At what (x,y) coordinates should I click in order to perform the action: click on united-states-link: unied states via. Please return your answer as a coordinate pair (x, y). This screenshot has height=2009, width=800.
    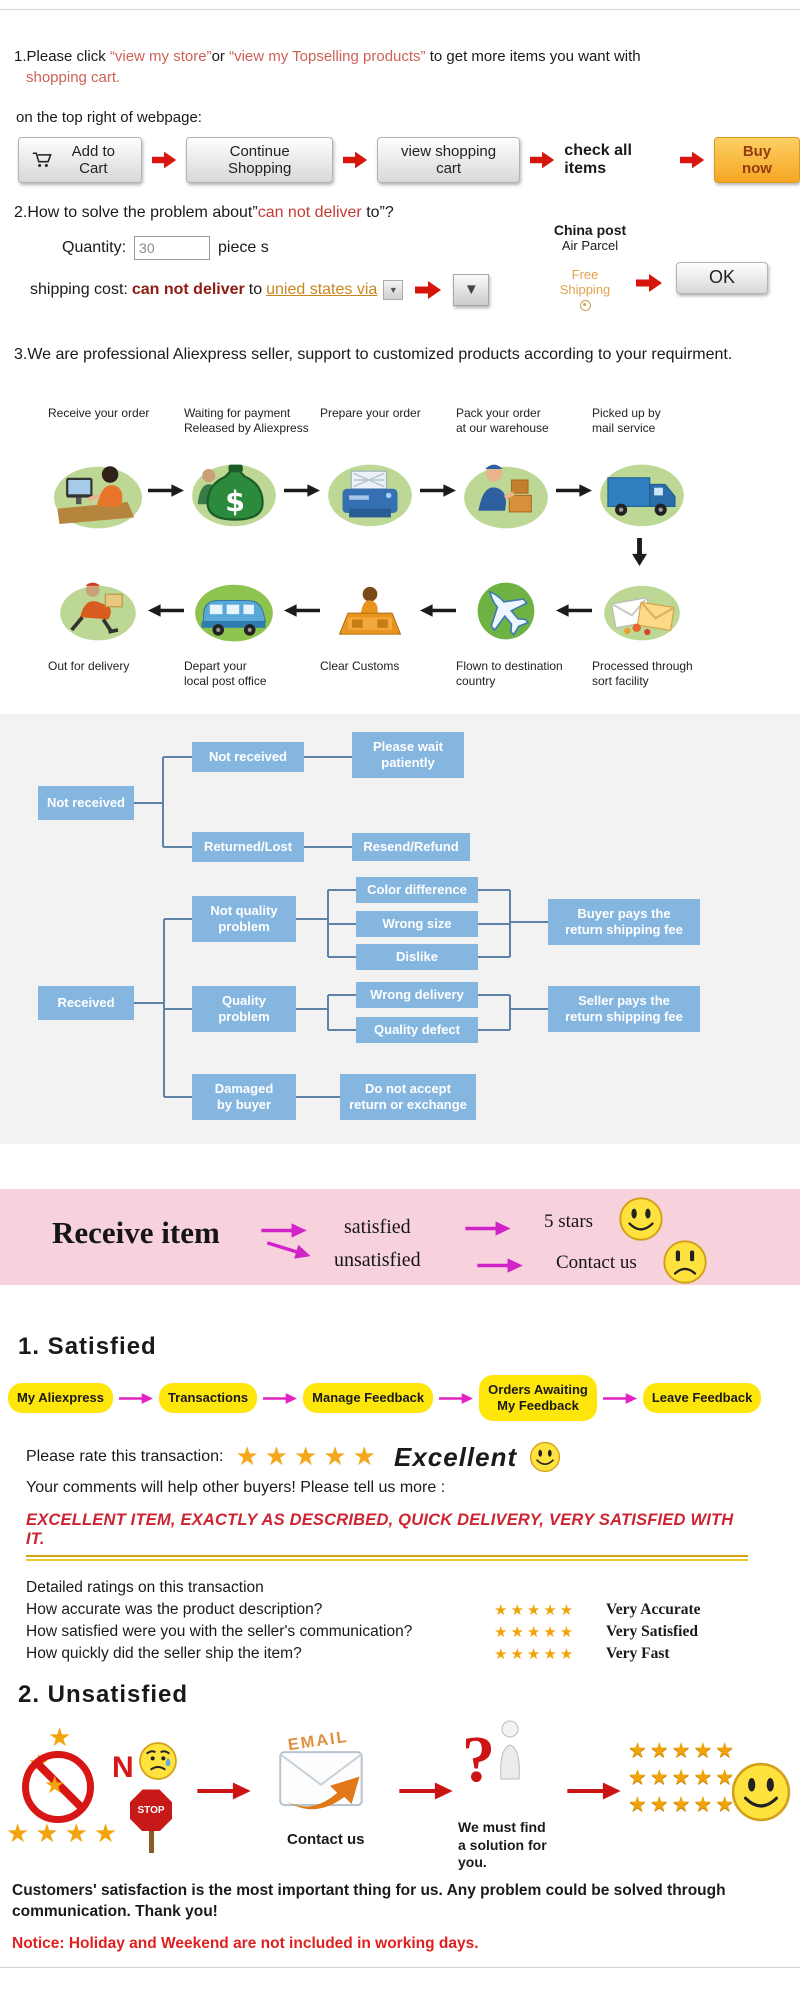
    Looking at the image, I should click on (322, 289).